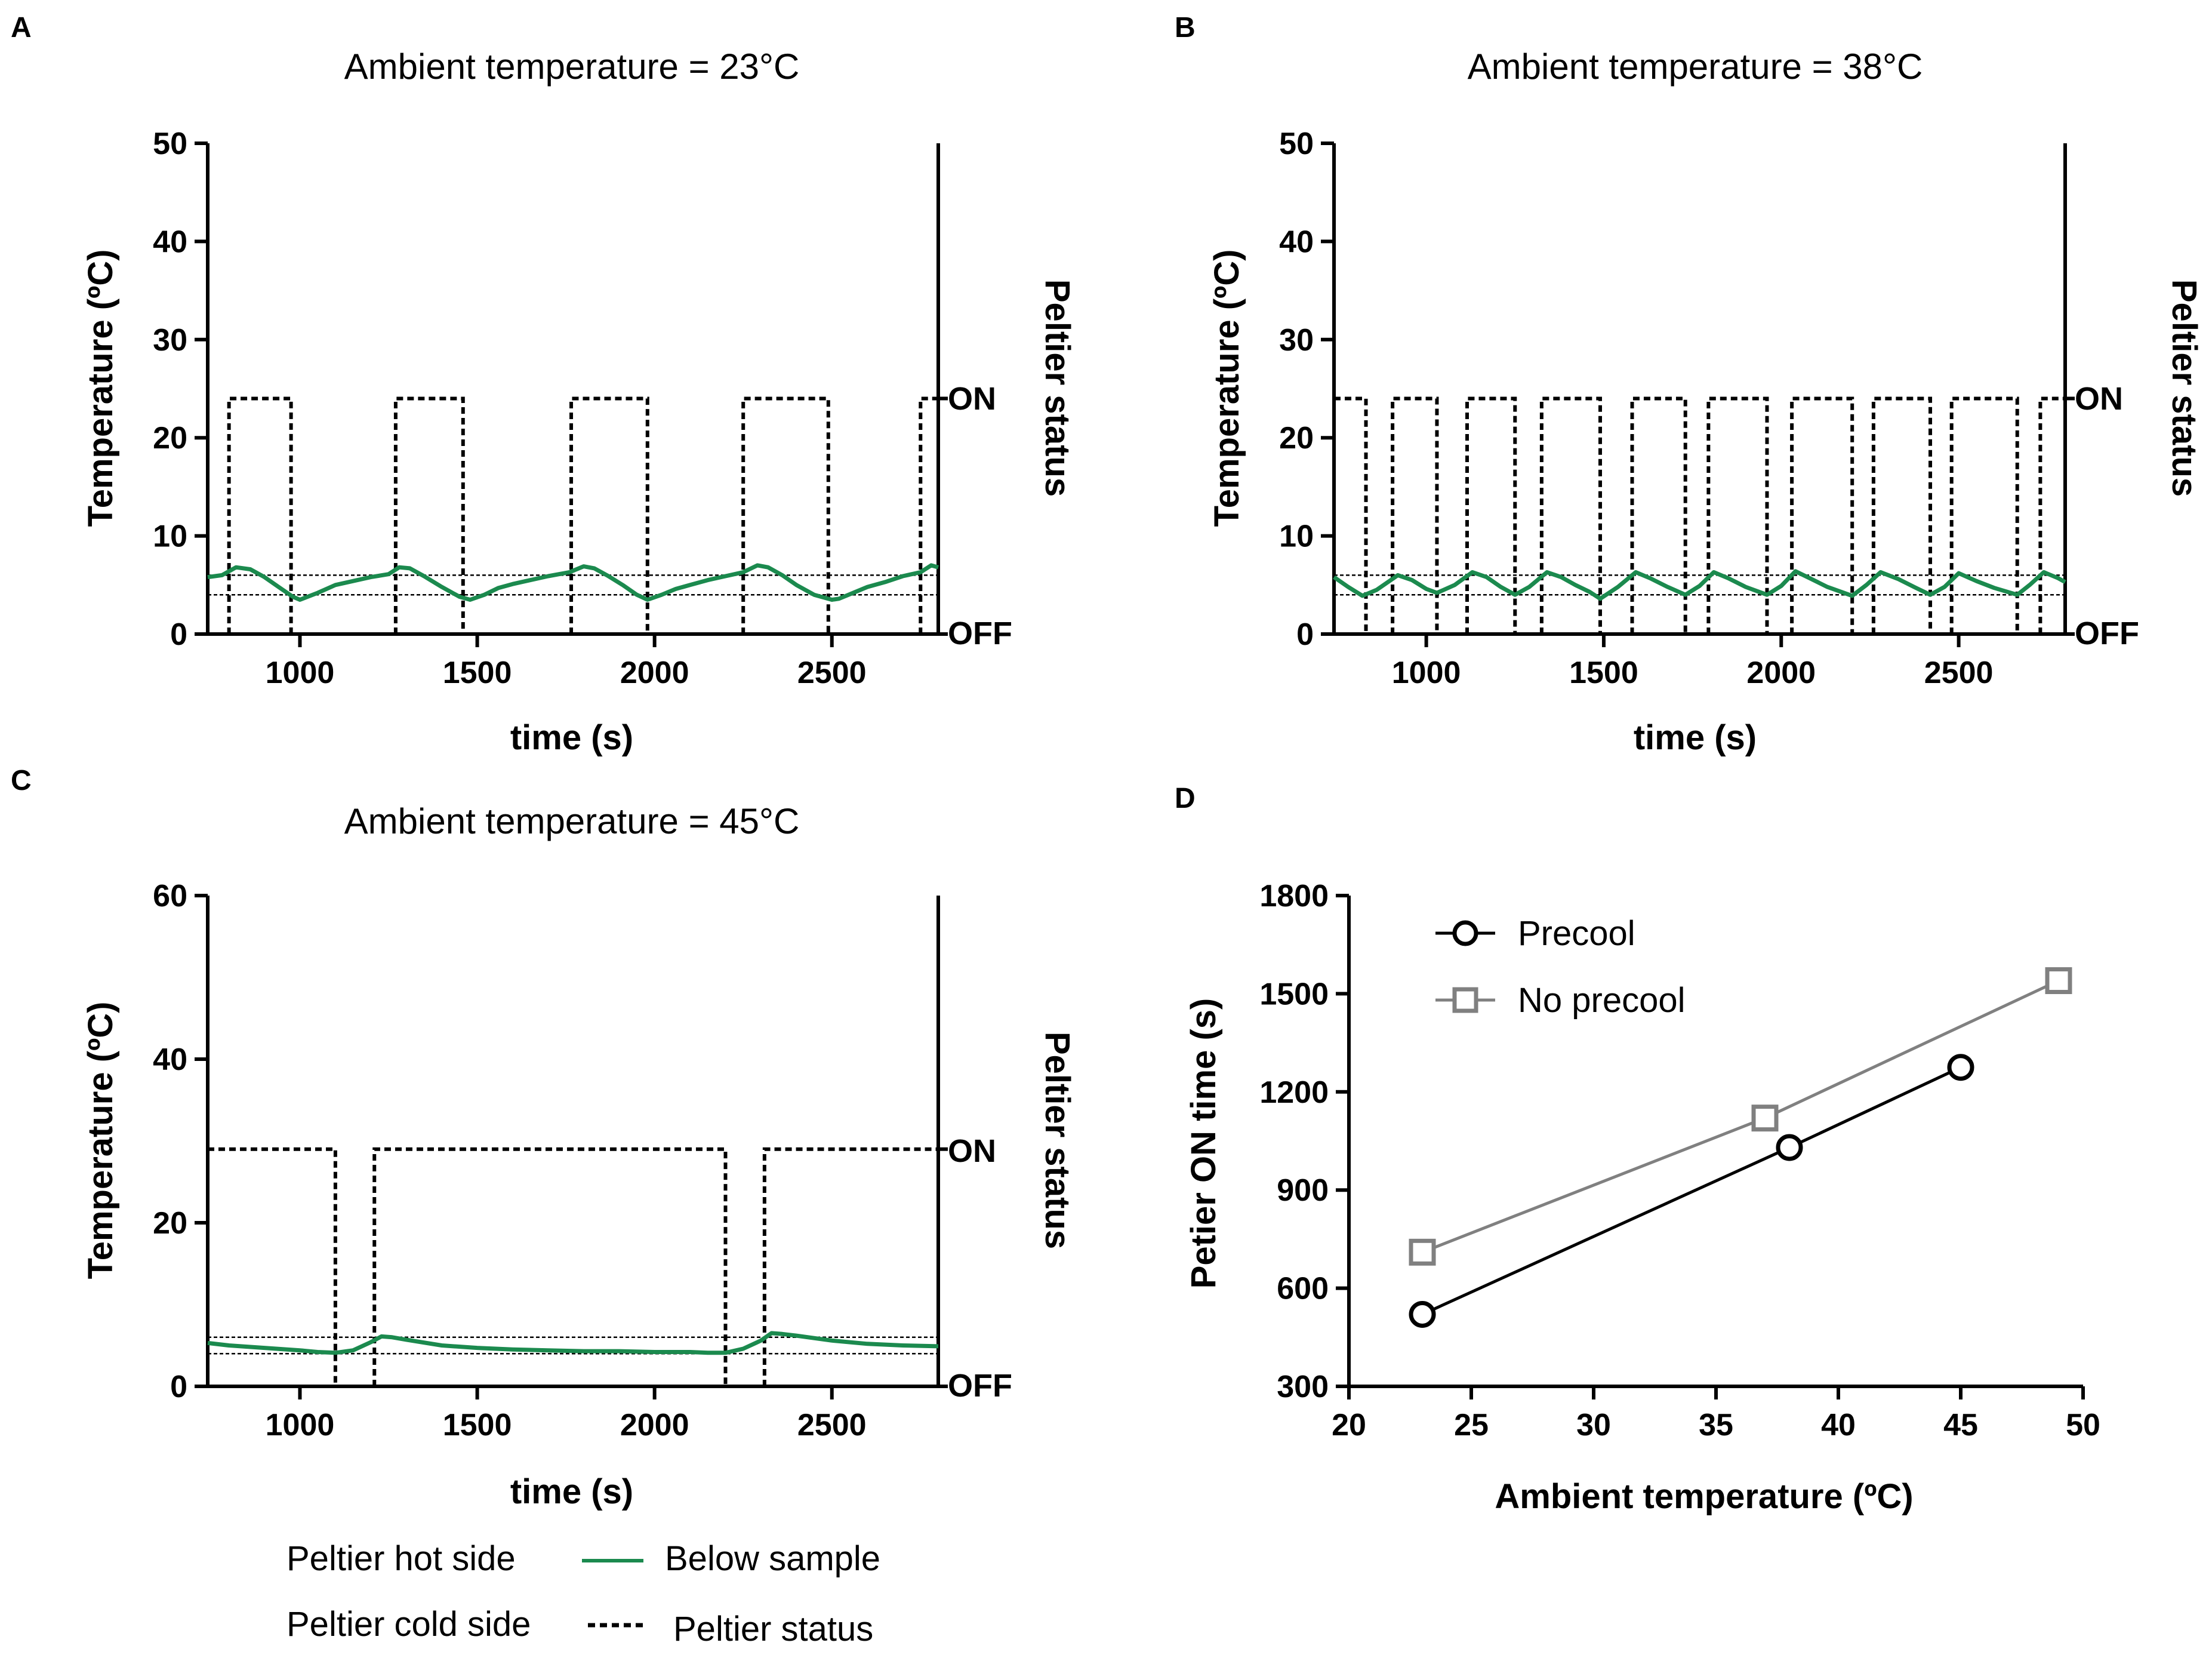  I want to click on x-tick-label: 20, so click(1349, 1425).